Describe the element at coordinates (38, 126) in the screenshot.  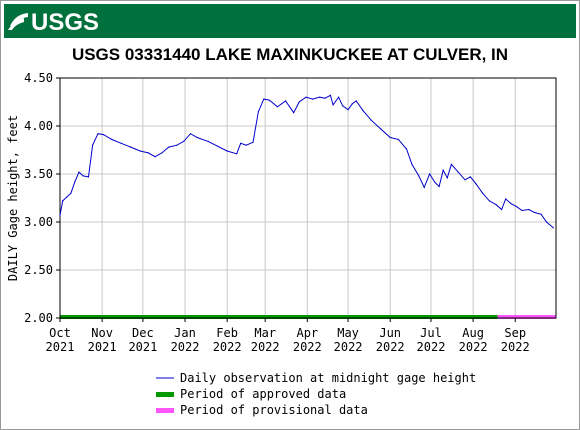
I see `y-tick-label: 4.00` at that location.